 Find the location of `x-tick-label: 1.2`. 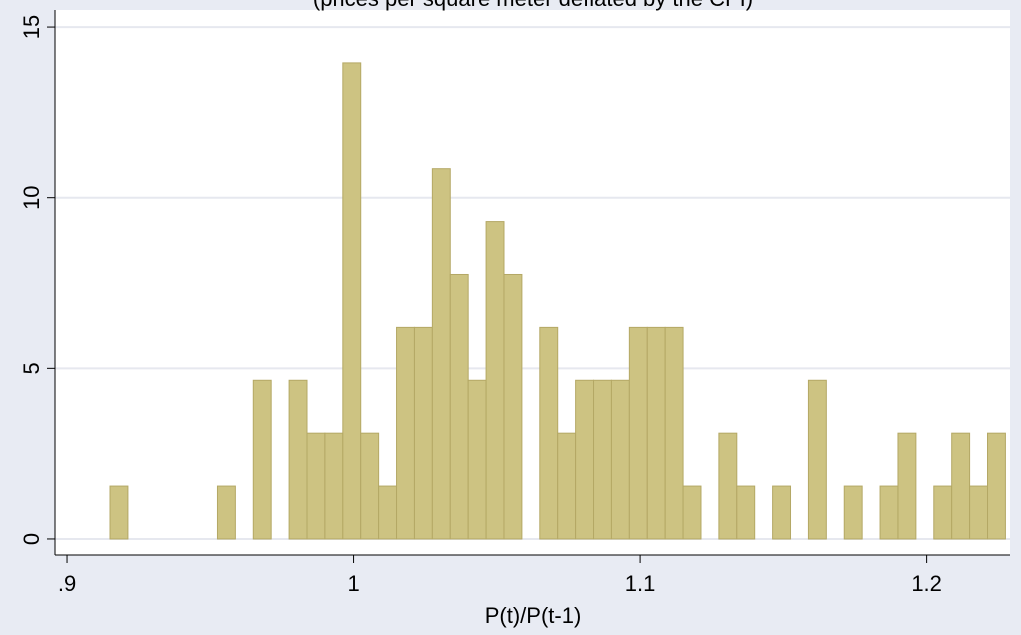

x-tick-label: 1.2 is located at coordinates (926, 583).